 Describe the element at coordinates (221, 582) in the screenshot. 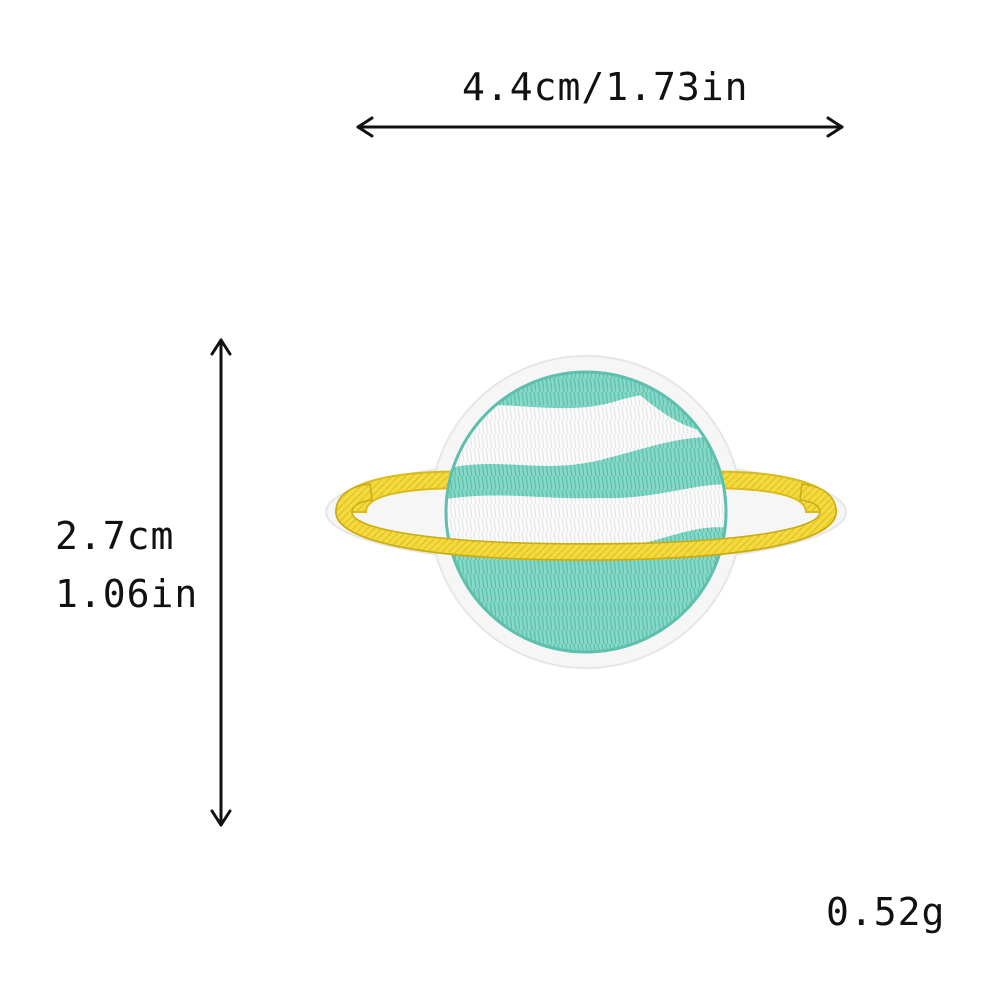

I see `height-arrow-icon` at that location.